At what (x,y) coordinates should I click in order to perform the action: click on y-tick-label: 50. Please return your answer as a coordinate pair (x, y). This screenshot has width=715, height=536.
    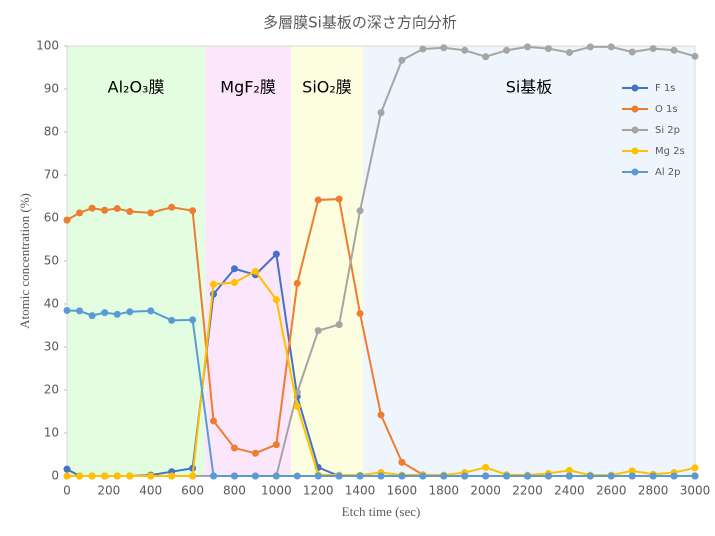
    Looking at the image, I should click on (51, 261).